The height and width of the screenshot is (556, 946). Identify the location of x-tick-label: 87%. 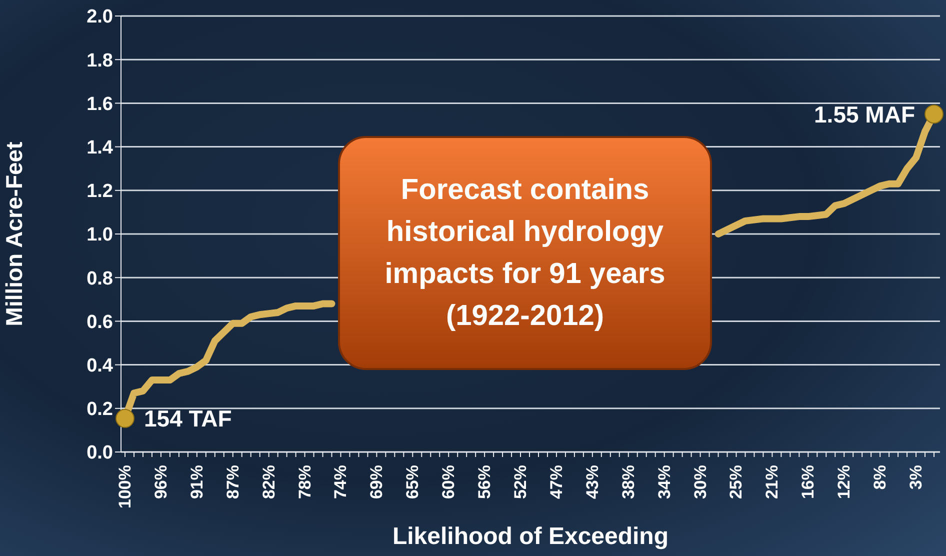
(232, 482).